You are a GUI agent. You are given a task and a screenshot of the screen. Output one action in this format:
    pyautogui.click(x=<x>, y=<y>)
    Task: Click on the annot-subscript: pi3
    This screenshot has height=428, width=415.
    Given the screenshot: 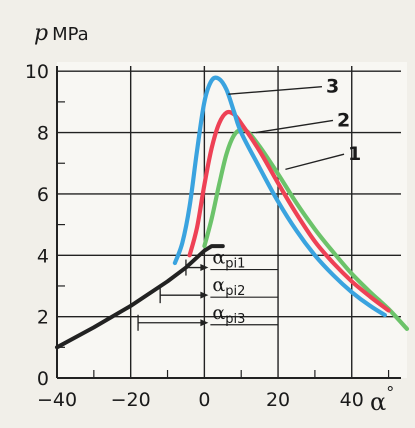 What is the action you would take?
    pyautogui.click(x=235, y=319)
    